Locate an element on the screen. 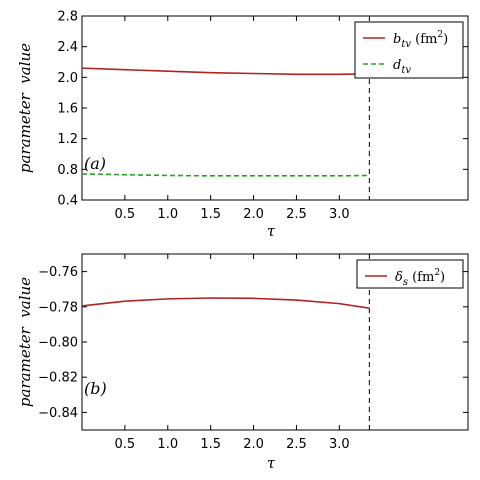 This screenshot has width=480, height=480. panel-label: (b) is located at coordinates (95, 388).